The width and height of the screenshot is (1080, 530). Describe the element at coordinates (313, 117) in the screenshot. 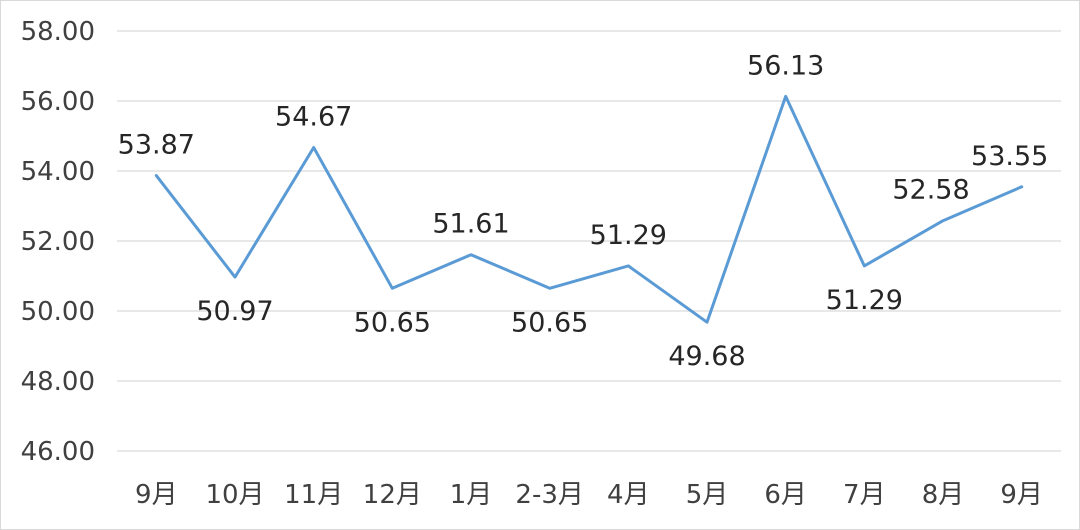

I see `data-label: 54.67` at that location.